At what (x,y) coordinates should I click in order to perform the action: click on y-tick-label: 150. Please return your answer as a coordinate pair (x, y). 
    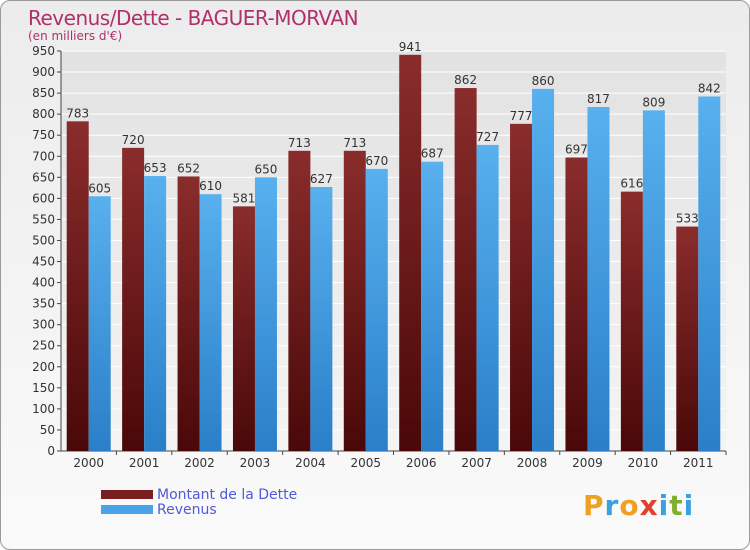
    Looking at the image, I should click on (43, 388).